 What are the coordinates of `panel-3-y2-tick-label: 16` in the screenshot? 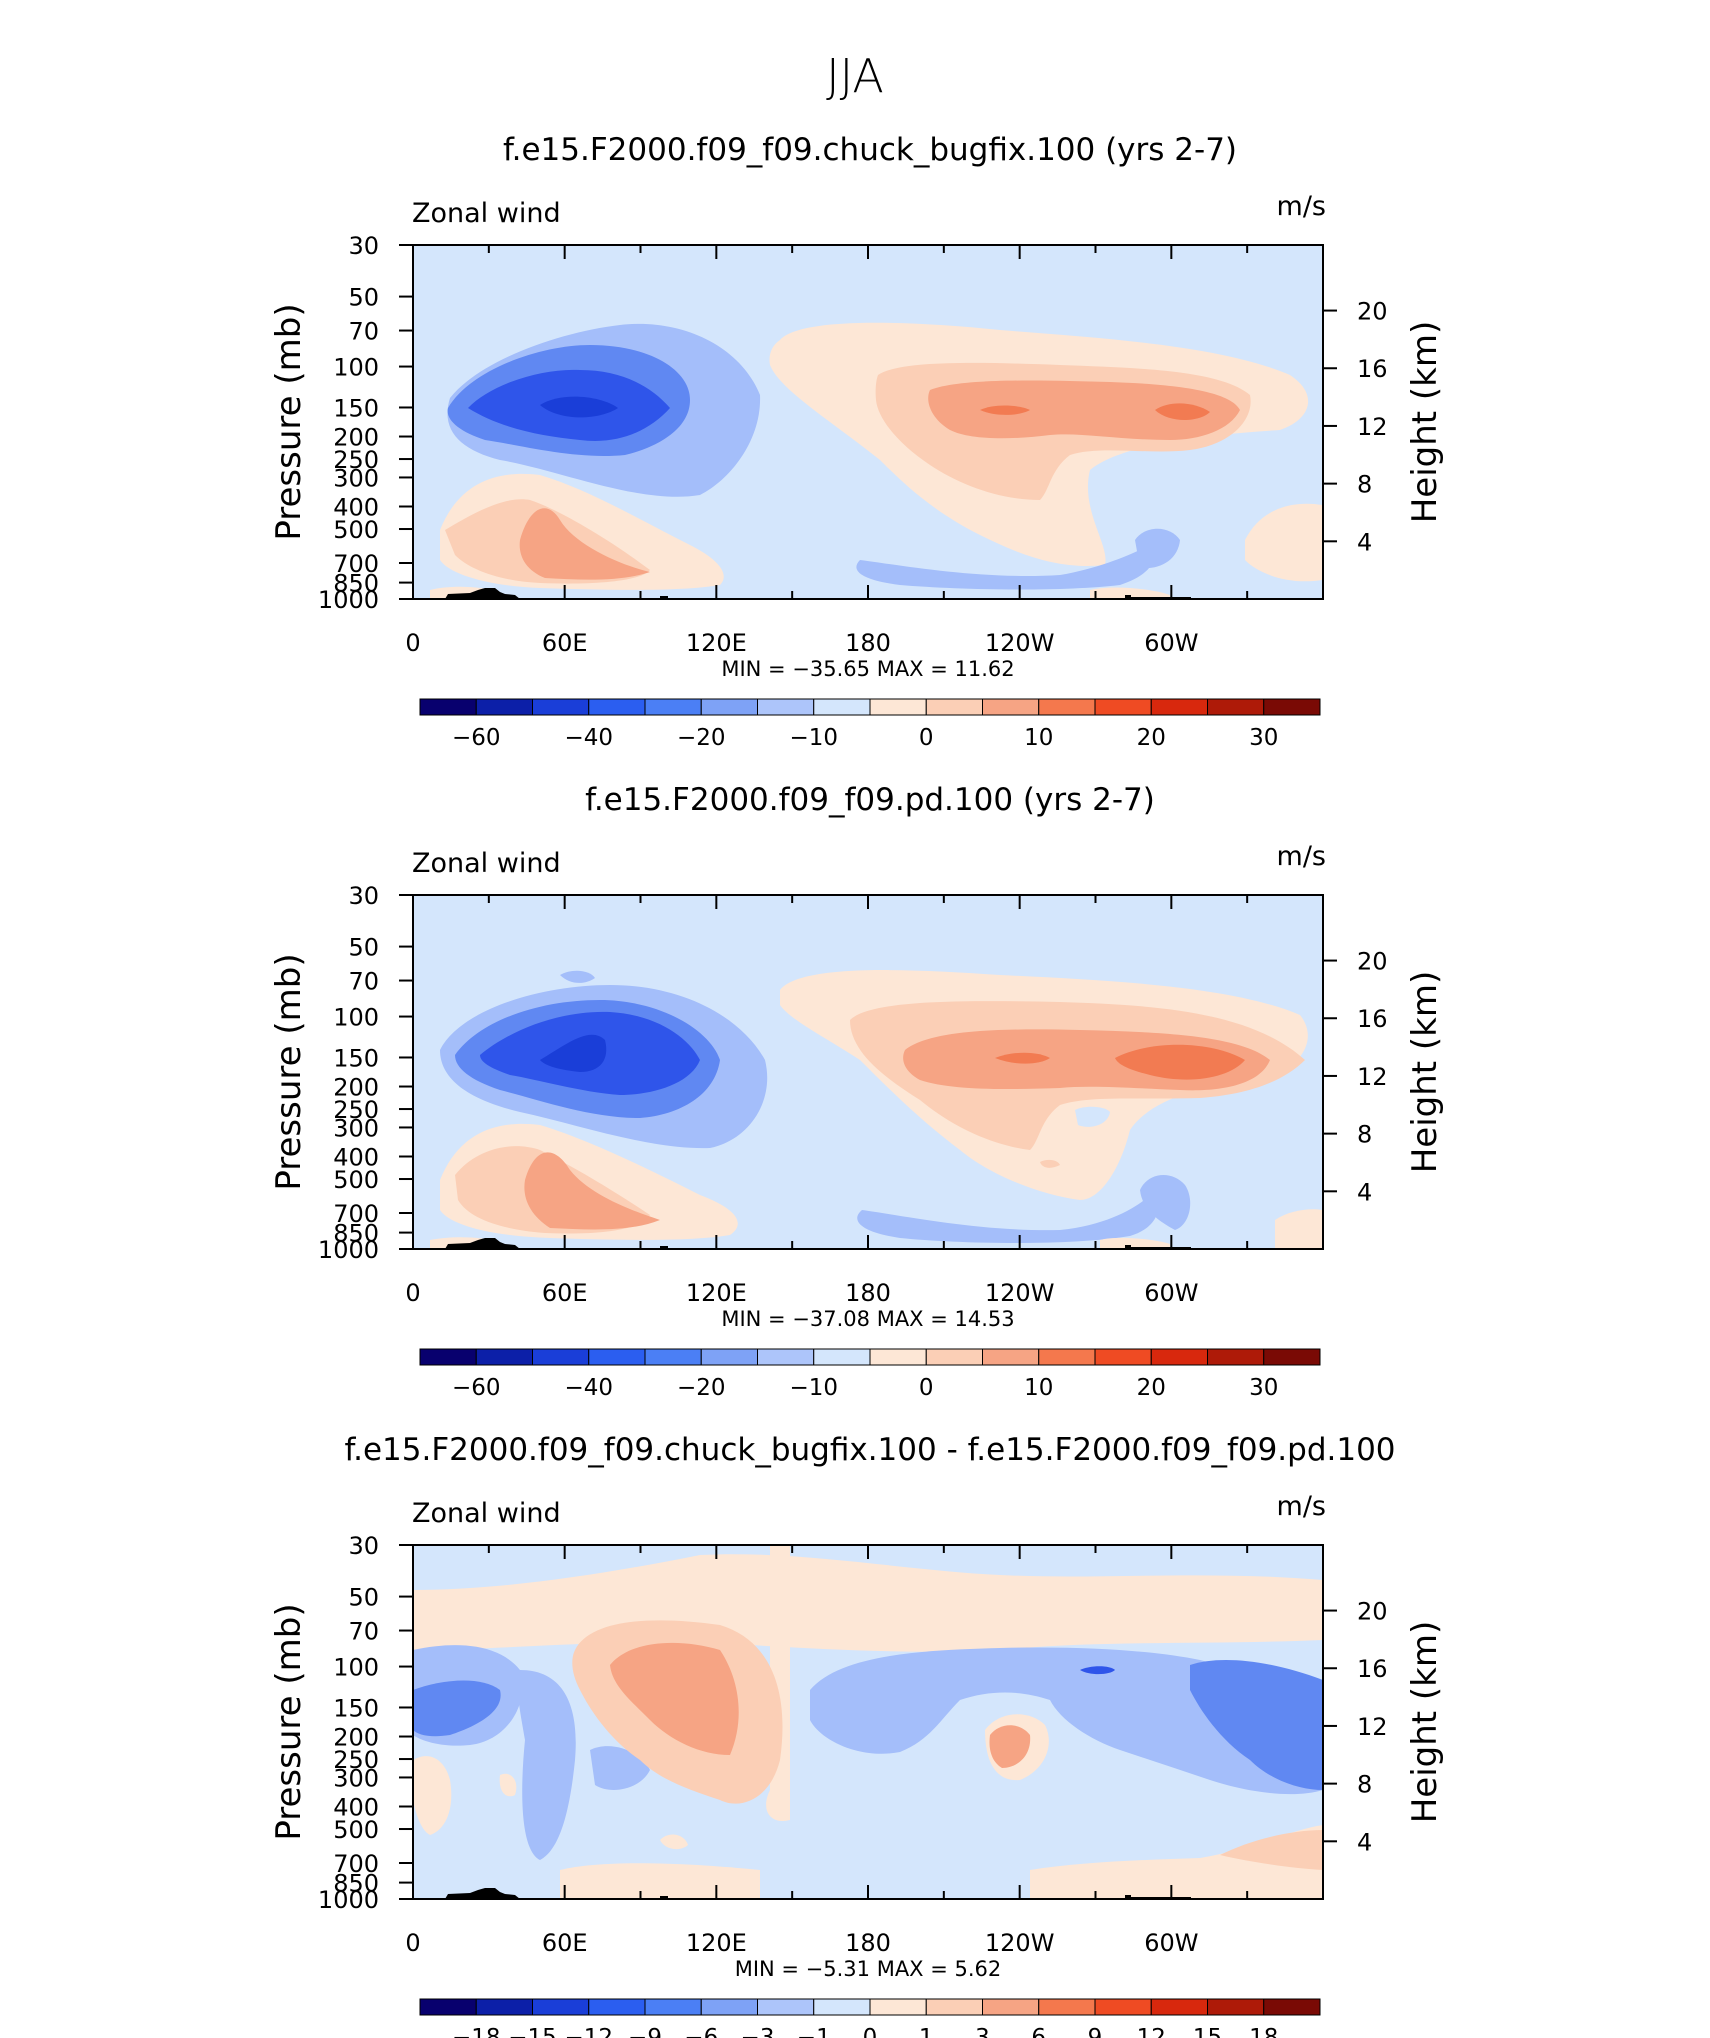 It's located at (1372, 1669).